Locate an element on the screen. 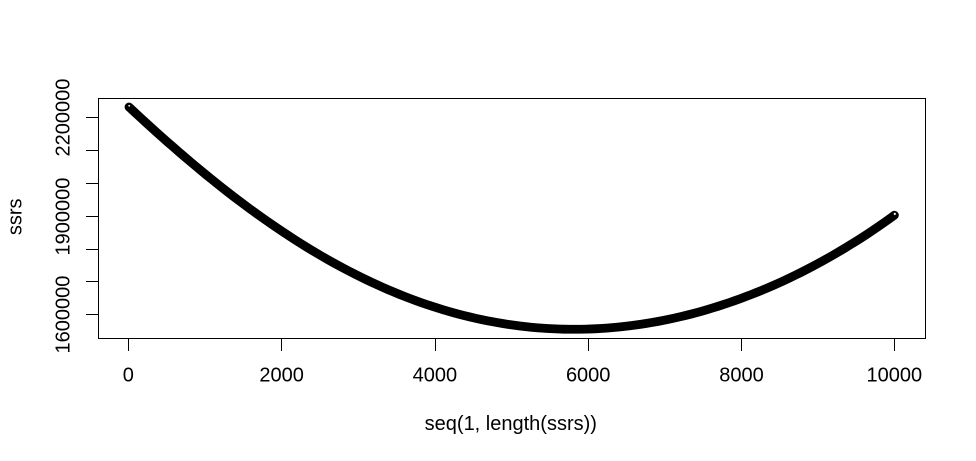  svg-text: 2000 is located at coordinates (281, 375).